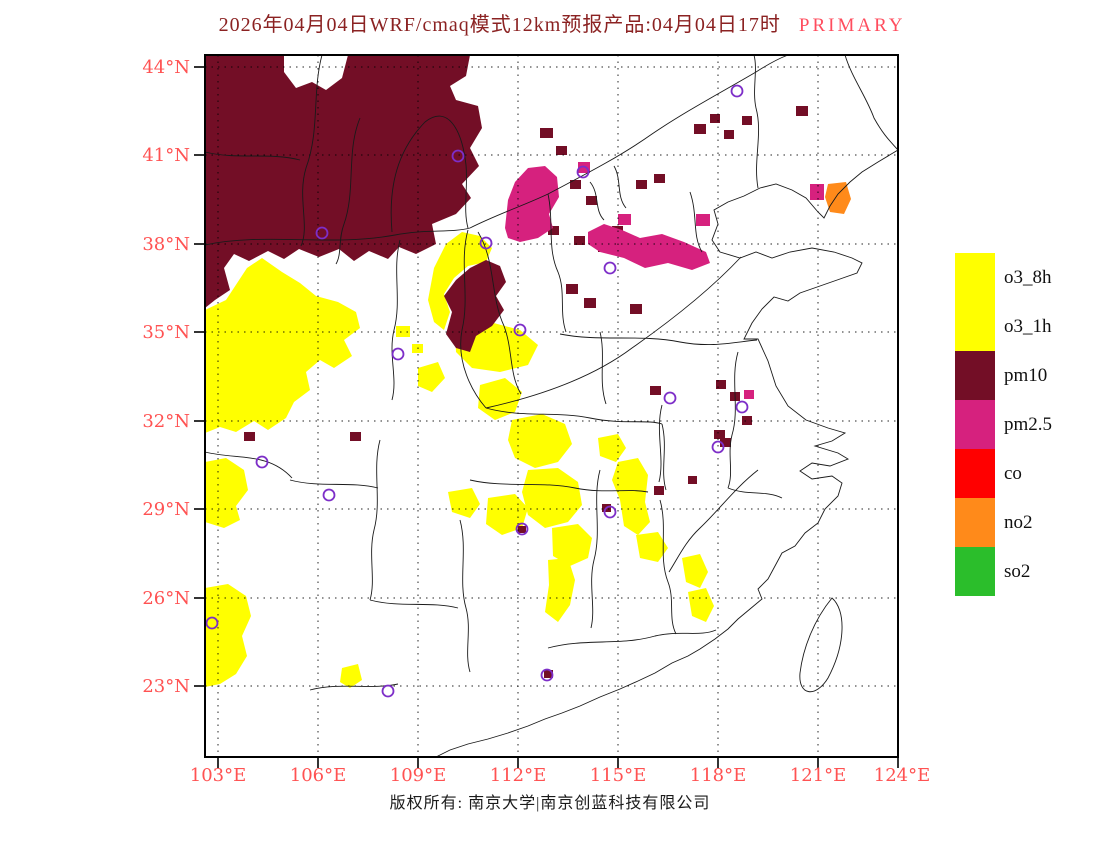 This screenshot has width=1100, height=850. What do you see at coordinates (975, 326) in the screenshot?
I see `legend-swatch-o3-1h` at bounding box center [975, 326].